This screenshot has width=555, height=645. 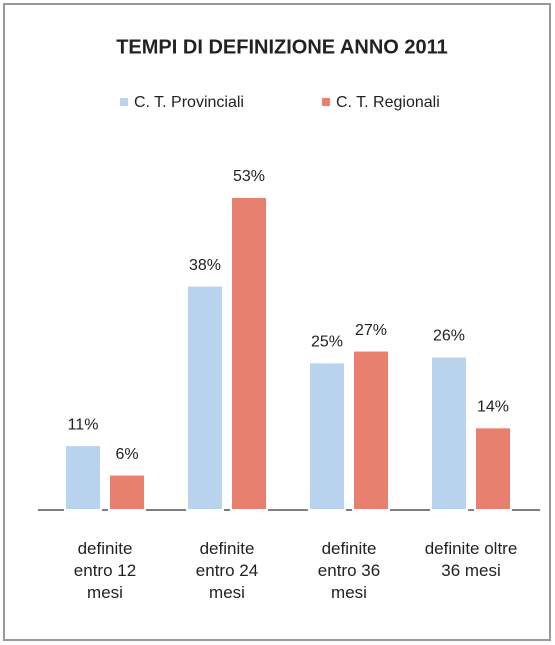 What do you see at coordinates (282, 47) in the screenshot?
I see `chart-title: TEMPI DI DEFINIZIONE ANNO 2011` at bounding box center [282, 47].